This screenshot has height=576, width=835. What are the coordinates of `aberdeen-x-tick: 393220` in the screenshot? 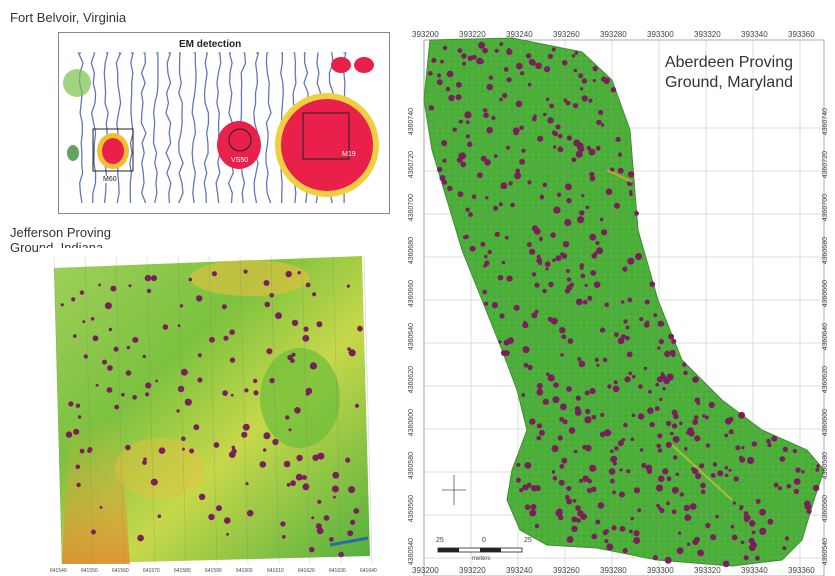 It's located at (472, 570).